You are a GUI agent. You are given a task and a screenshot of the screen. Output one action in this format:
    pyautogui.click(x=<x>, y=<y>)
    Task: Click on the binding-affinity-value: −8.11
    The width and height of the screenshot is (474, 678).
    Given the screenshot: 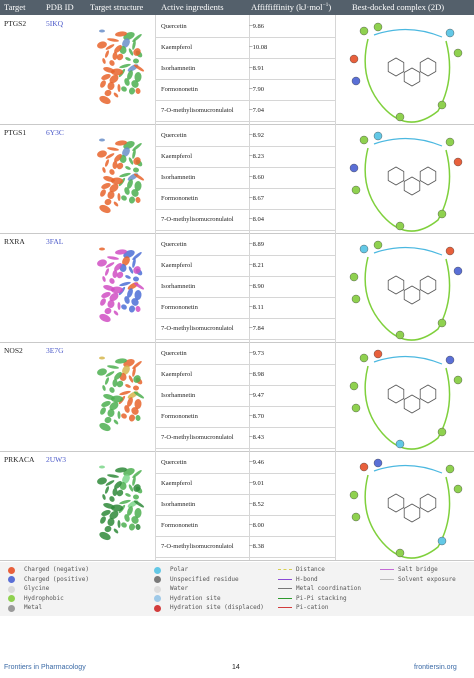 What is the action you would take?
    pyautogui.click(x=256, y=307)
    